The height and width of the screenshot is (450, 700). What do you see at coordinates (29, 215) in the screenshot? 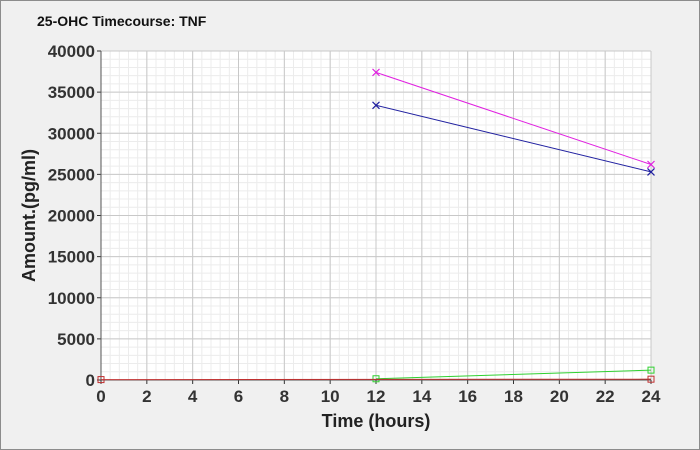
I see `y-axis-title: Amount.(pg/ml)` at bounding box center [29, 215].